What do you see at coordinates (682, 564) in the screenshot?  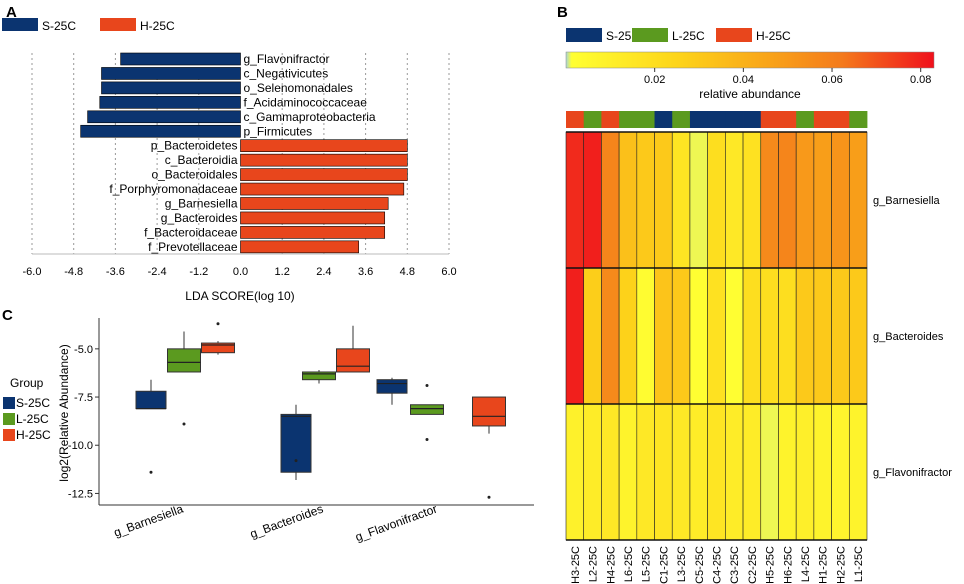 I see `heatmap-column-label: L3-25C` at bounding box center [682, 564].